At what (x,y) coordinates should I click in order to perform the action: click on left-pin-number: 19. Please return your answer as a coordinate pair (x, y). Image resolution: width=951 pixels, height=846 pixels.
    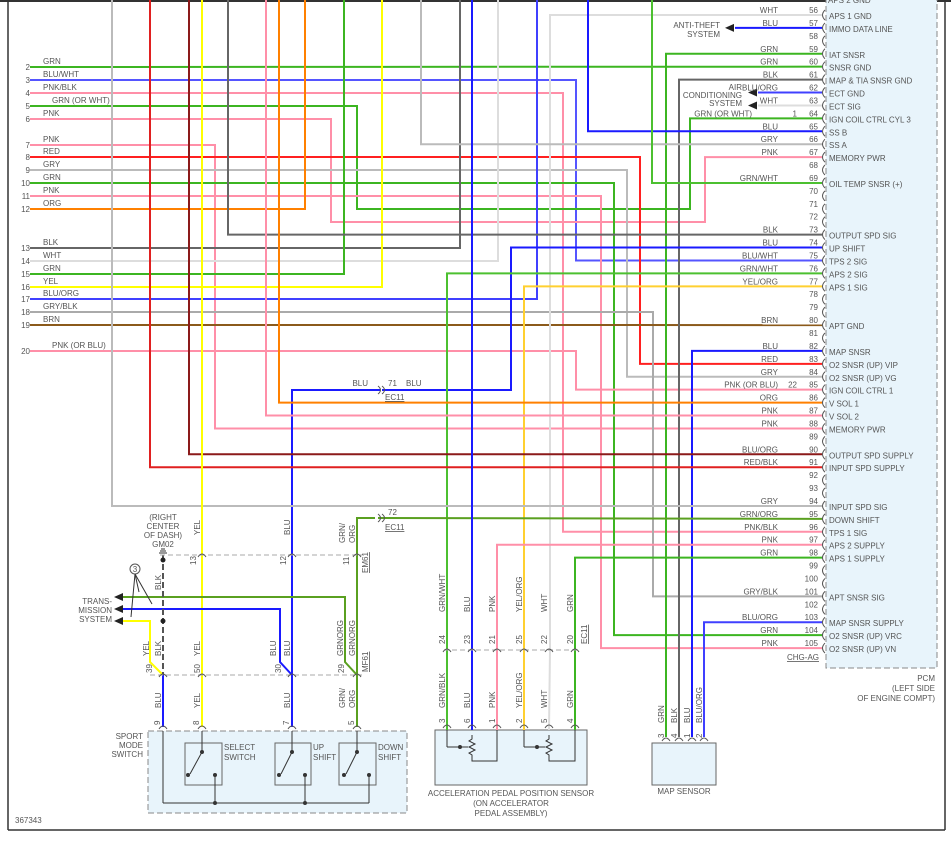
    Looking at the image, I should click on (25, 325).